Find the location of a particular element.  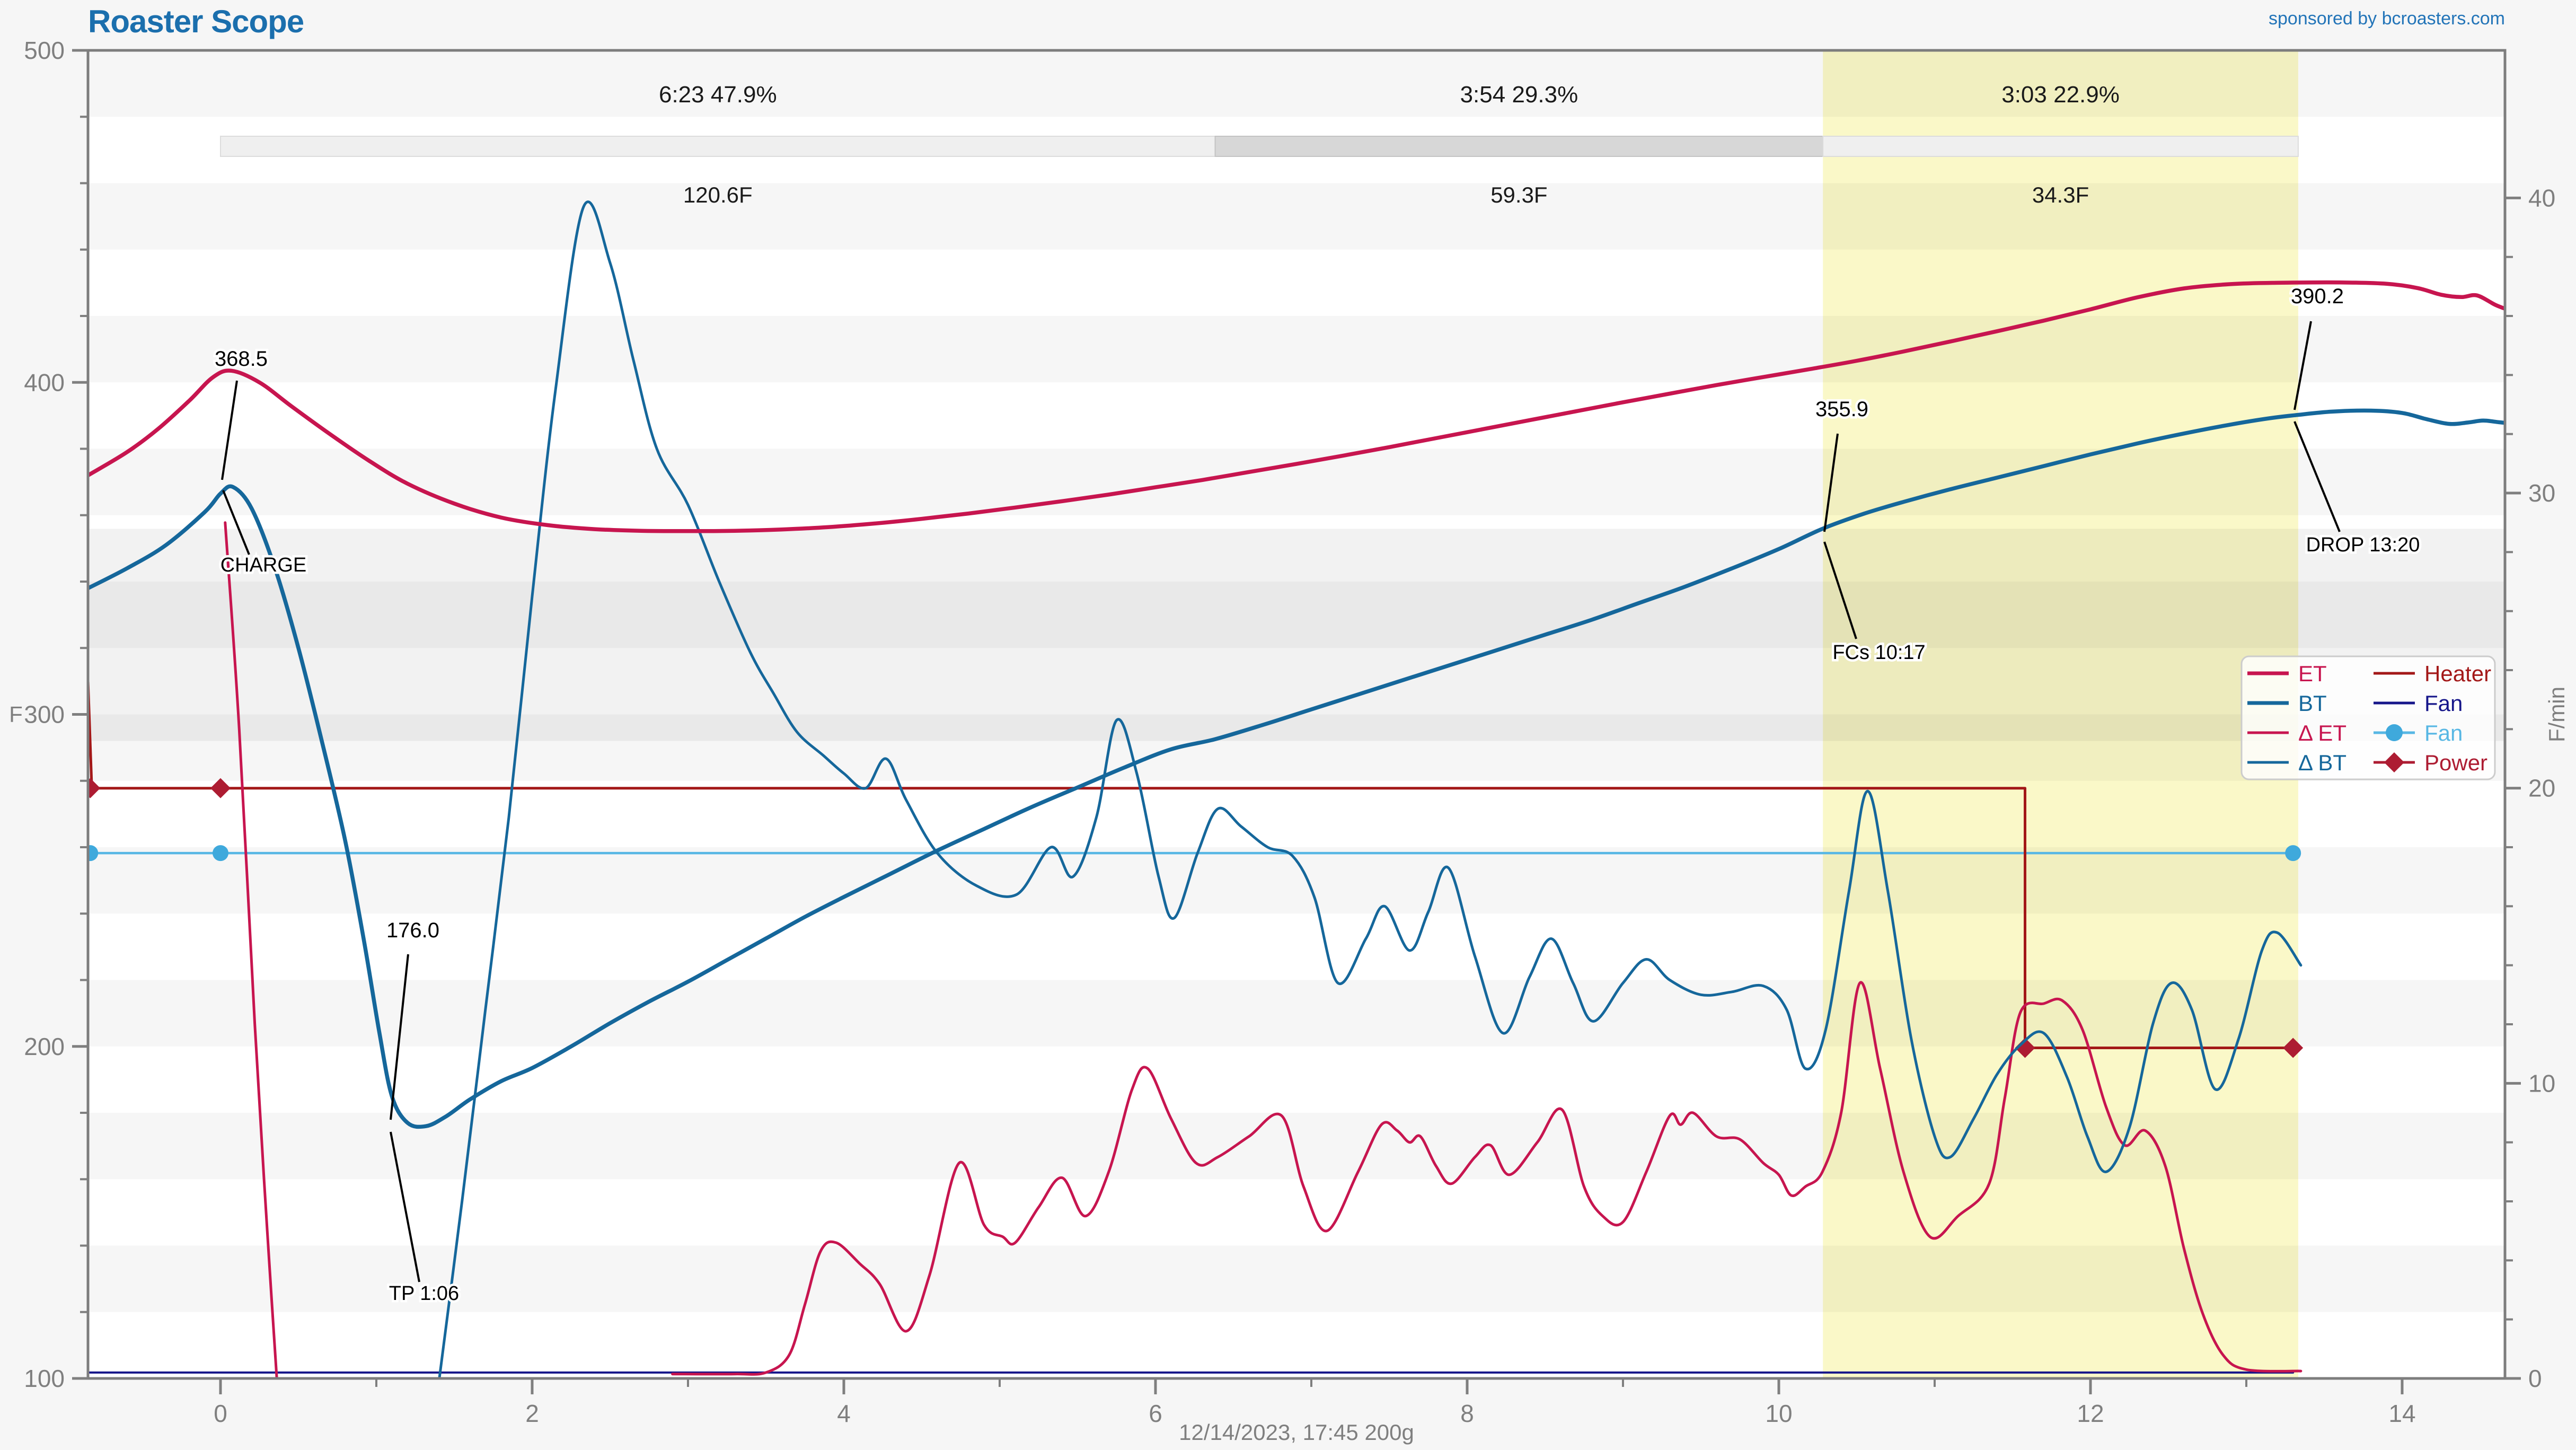

charge-event-label: CHARGE is located at coordinates (263, 565).